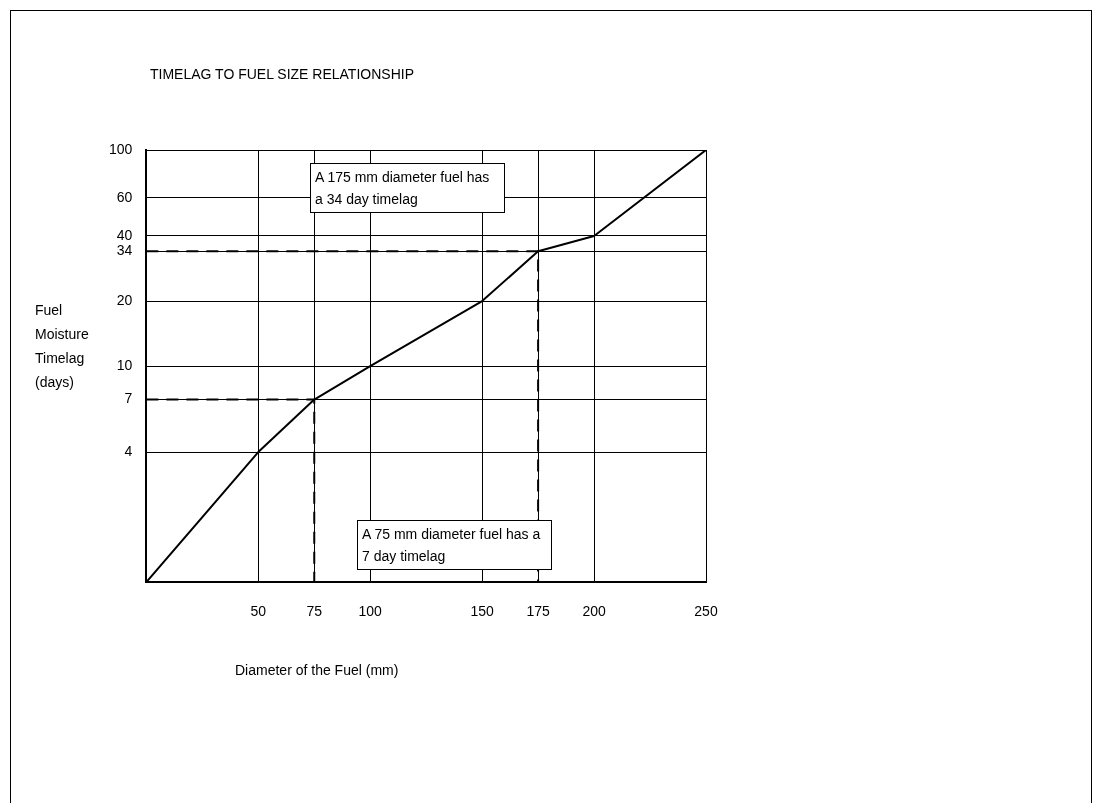 The image size is (1106, 803). Describe the element at coordinates (124, 250) in the screenshot. I see `y-tick-label: 34` at that location.